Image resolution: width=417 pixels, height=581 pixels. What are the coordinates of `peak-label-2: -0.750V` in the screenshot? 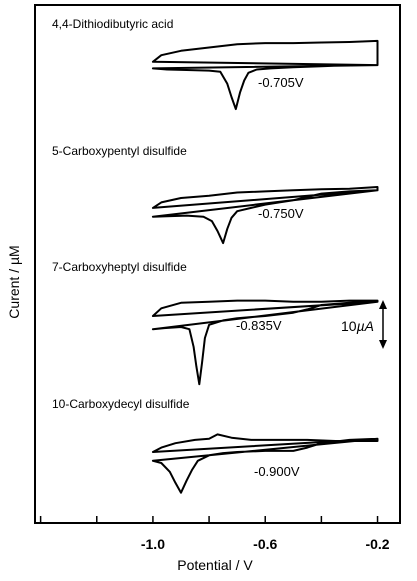 It's located at (281, 213).